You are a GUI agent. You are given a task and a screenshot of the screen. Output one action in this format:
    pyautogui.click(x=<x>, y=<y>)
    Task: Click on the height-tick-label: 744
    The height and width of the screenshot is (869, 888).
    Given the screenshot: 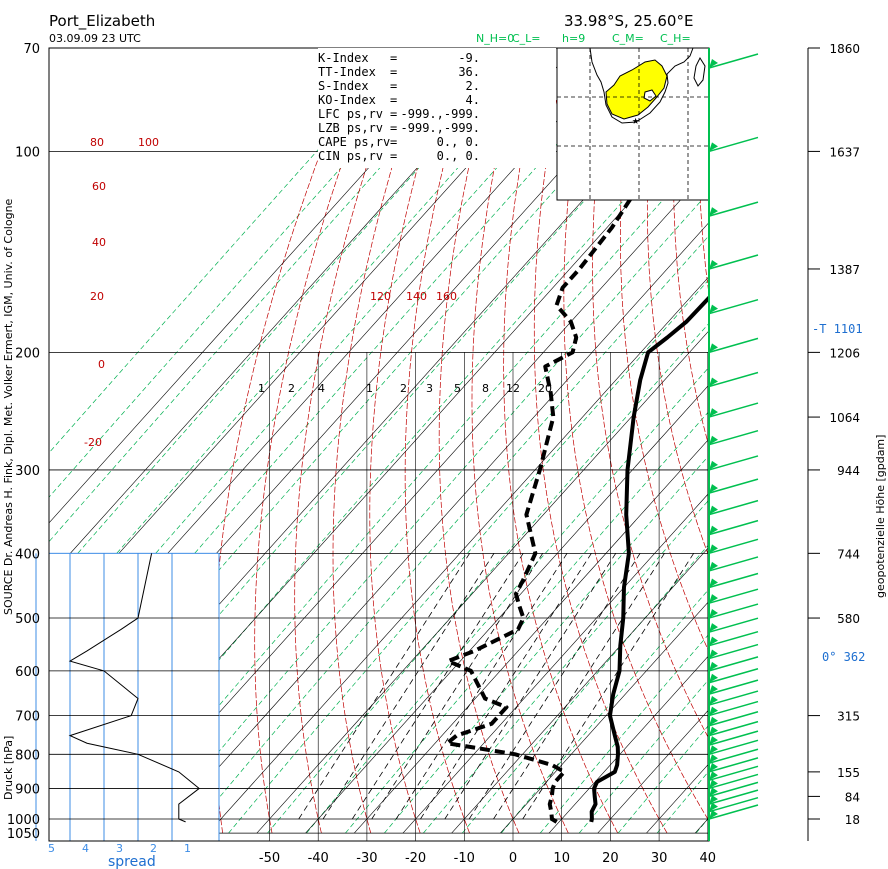 What is the action you would take?
    pyautogui.click(x=848, y=554)
    